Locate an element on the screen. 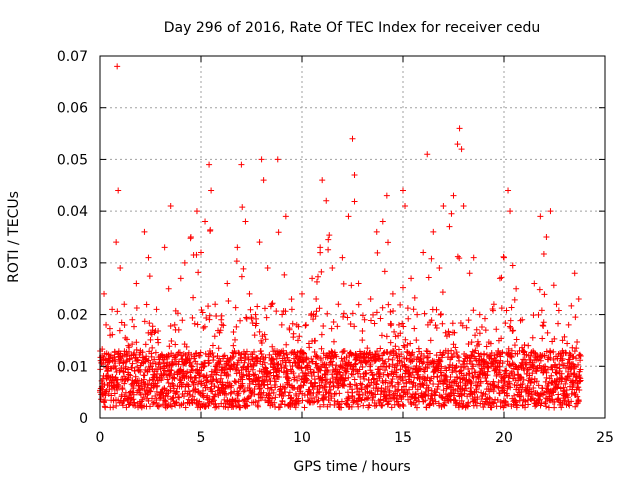 The width and height of the screenshot is (640, 480). y-tick-label: 0.03 is located at coordinates (72, 264).